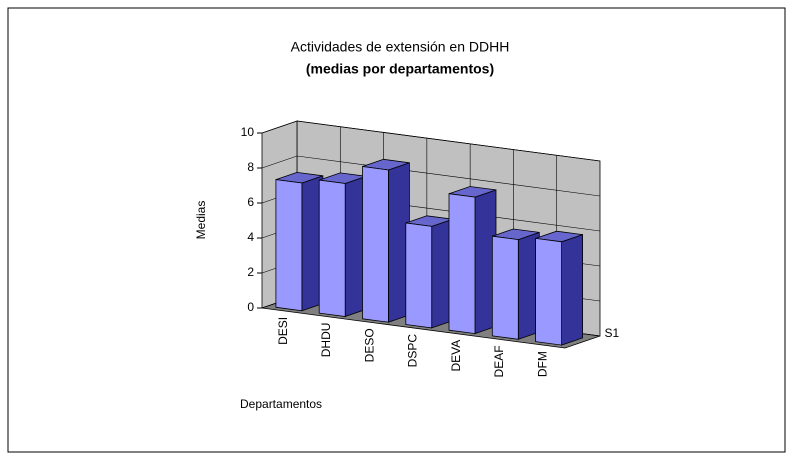  Describe the element at coordinates (612, 333) in the screenshot. I see `series-label: S1` at that location.